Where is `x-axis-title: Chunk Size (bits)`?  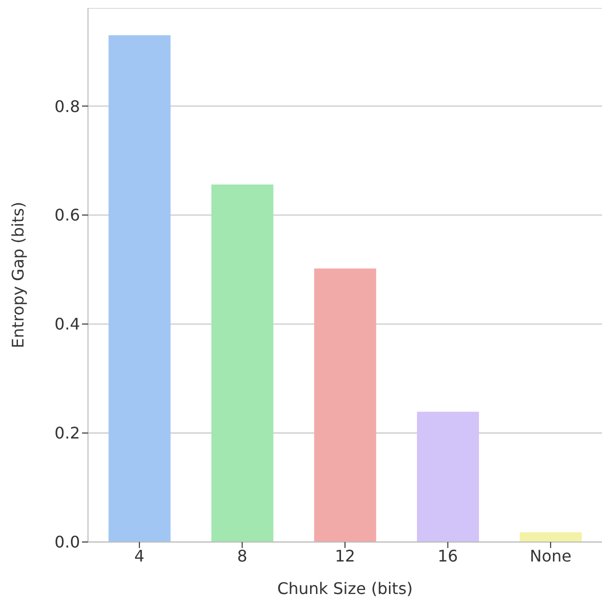 x-axis-title: Chunk Size (bits) is located at coordinates (345, 588).